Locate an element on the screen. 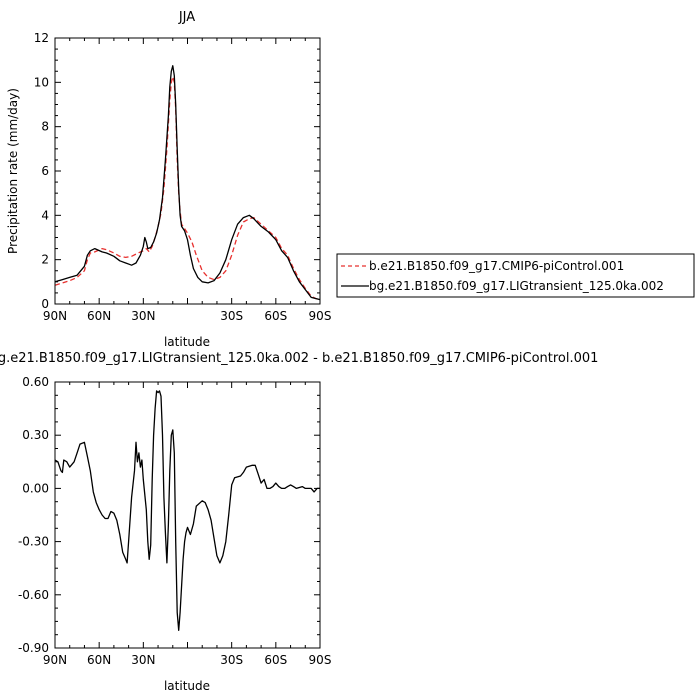  p2-xtick-label: 30N is located at coordinates (143, 660).